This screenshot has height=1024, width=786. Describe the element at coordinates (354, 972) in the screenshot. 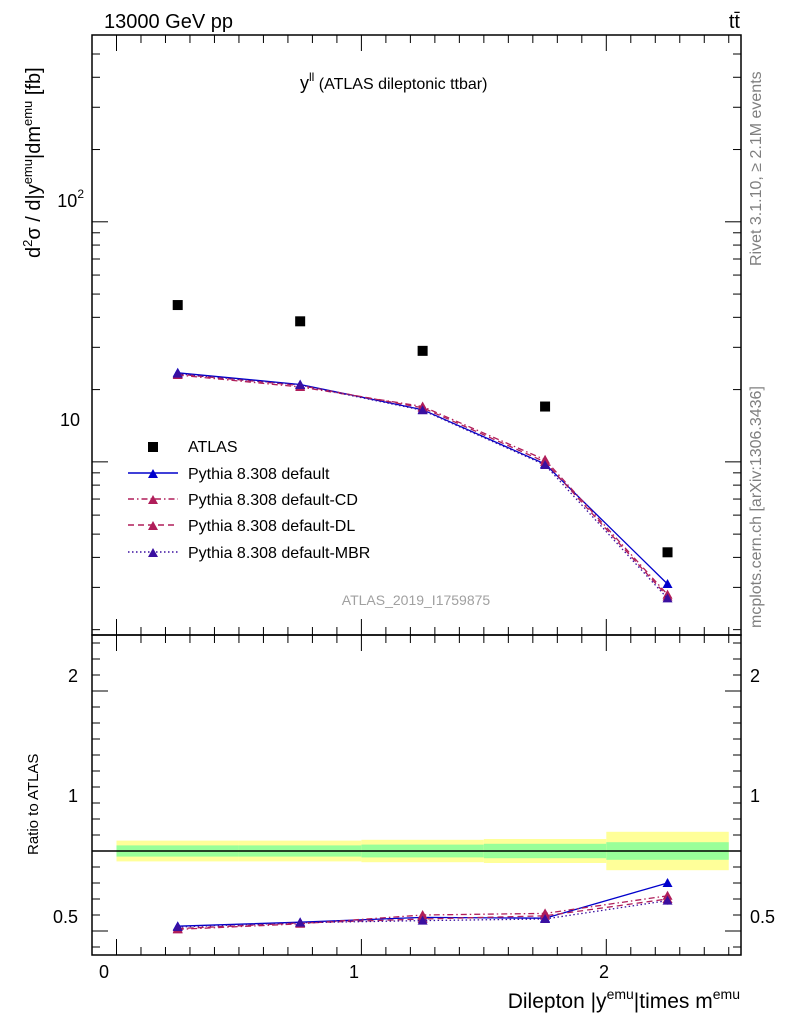

I see `x-tick-label-1: 1` at that location.